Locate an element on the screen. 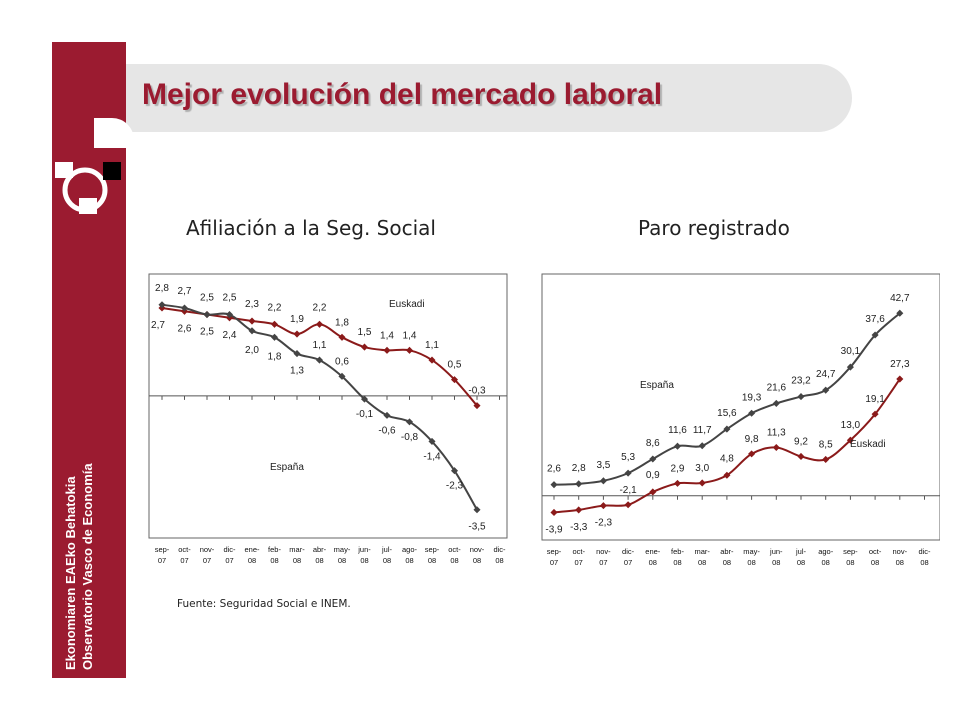 This screenshot has height=720, width=960. data-label: 37,6 is located at coordinates (875, 319).